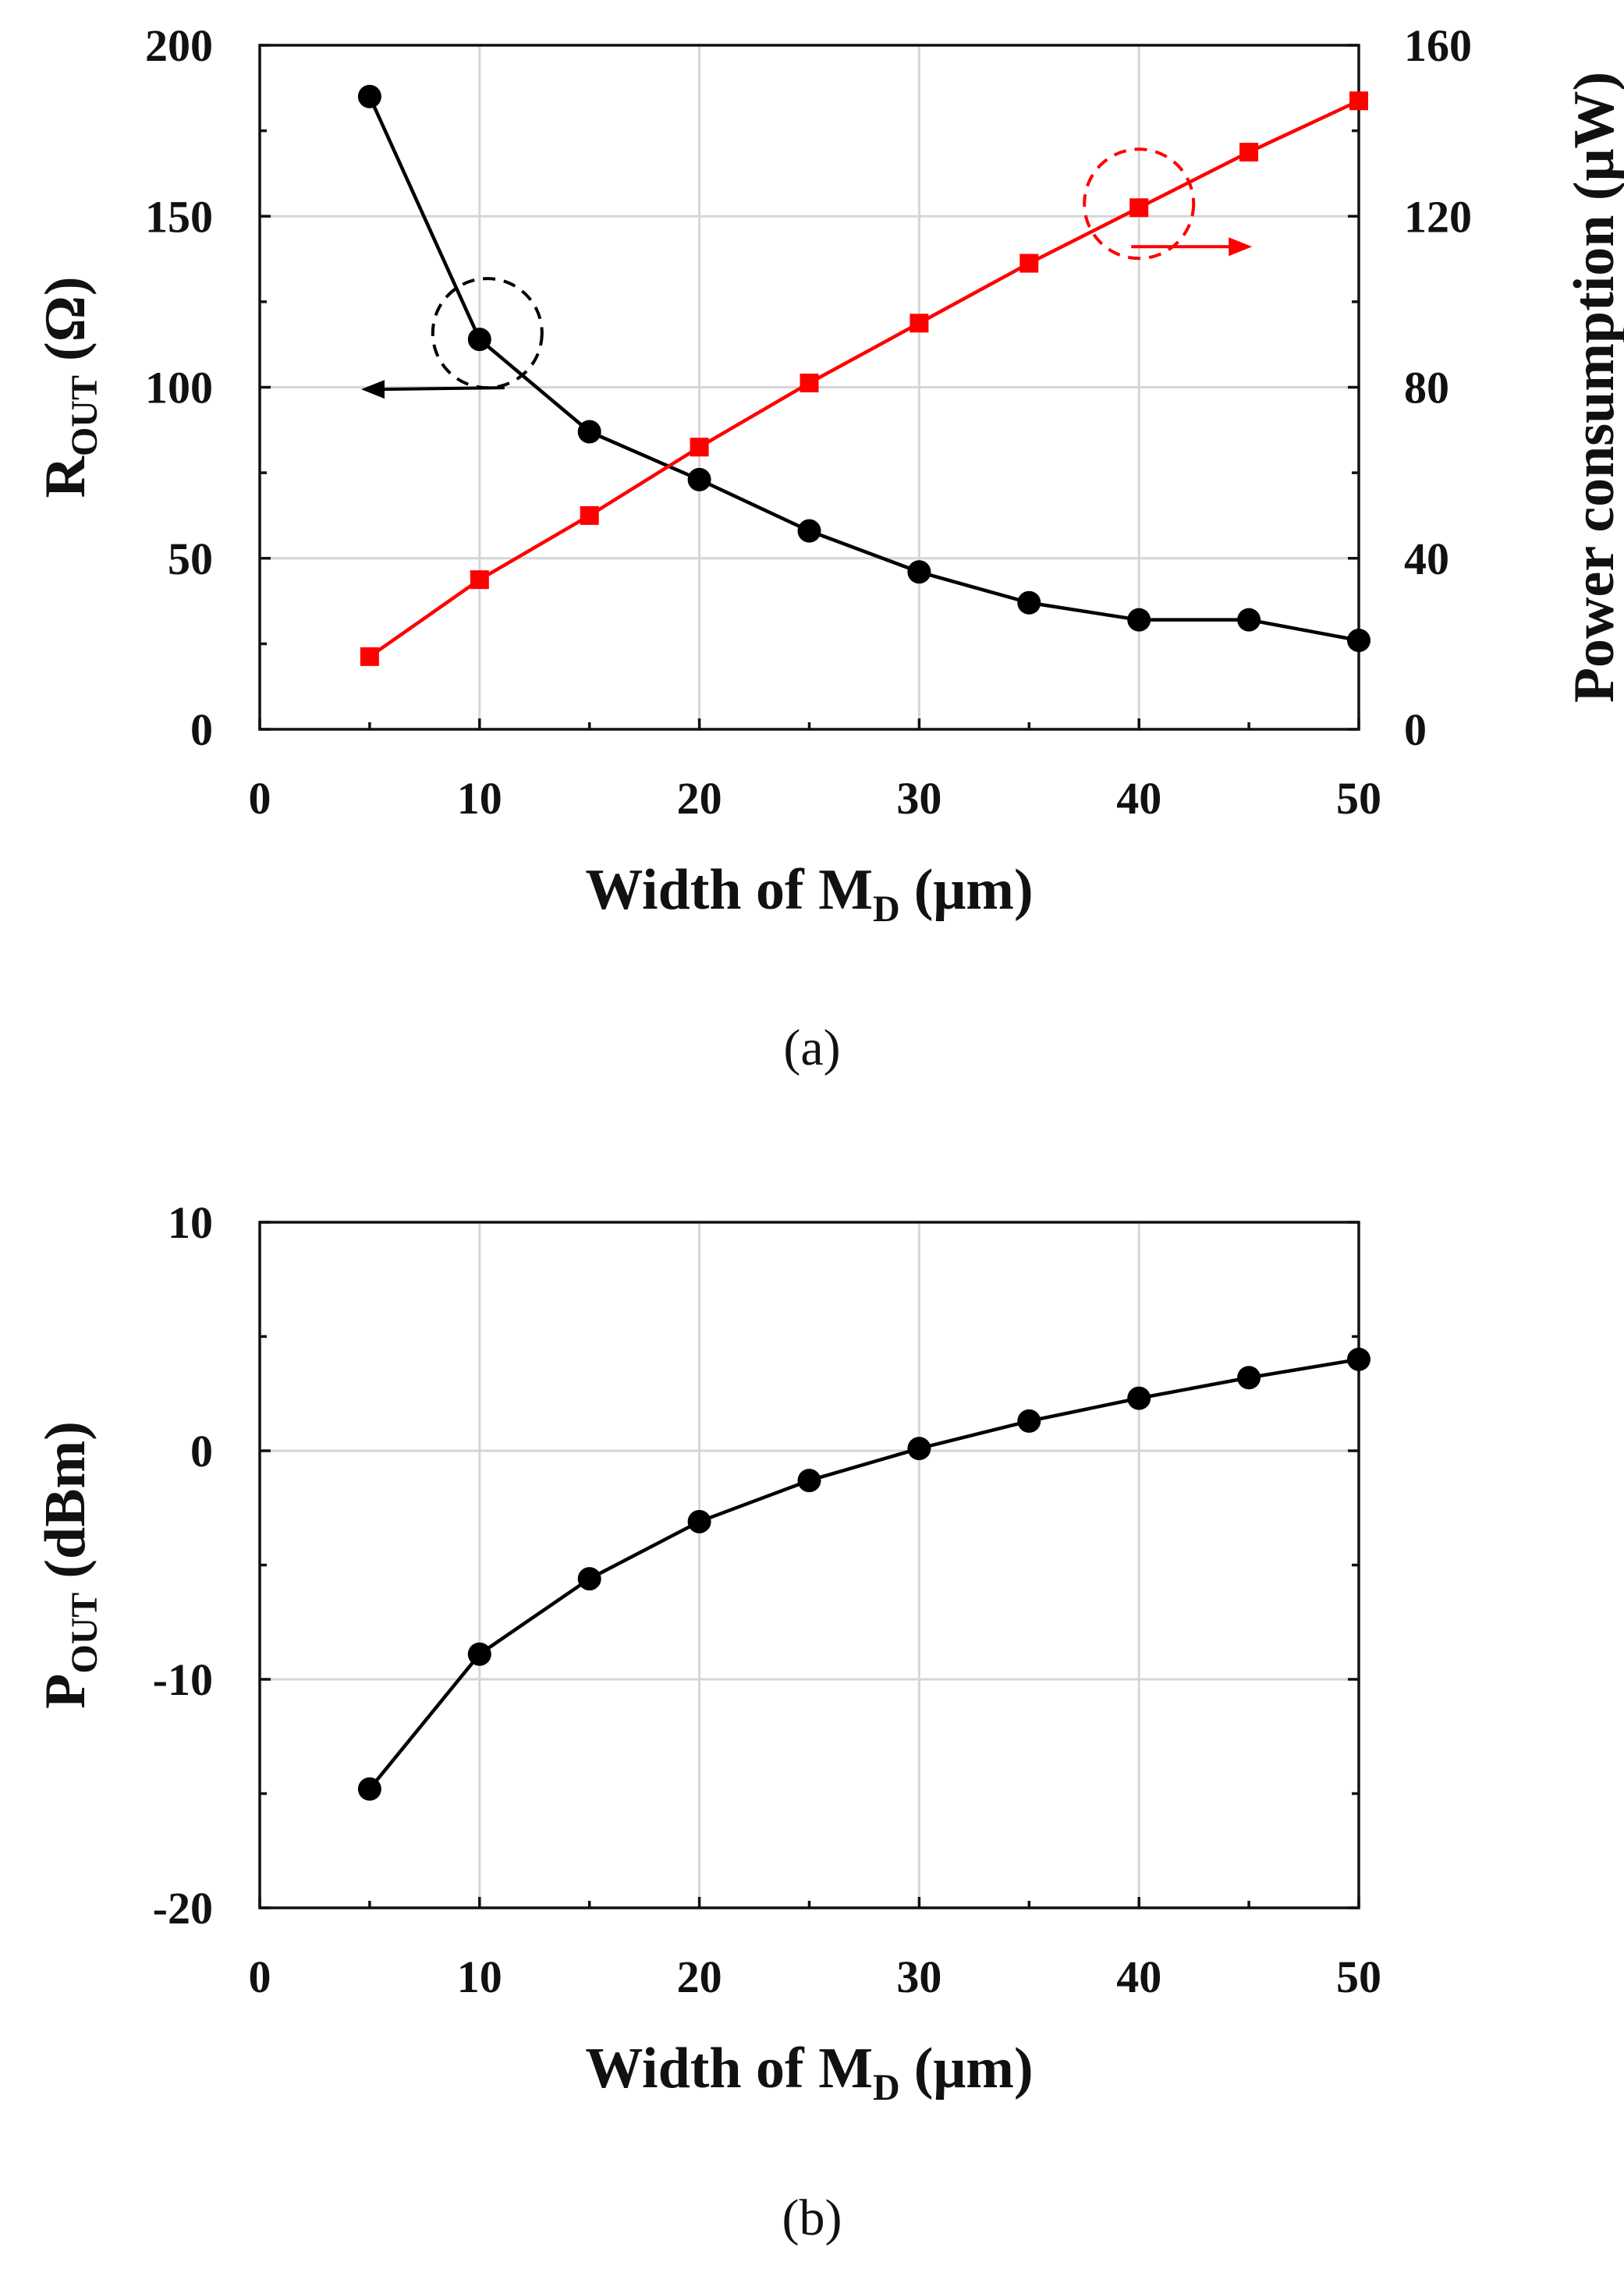 The width and height of the screenshot is (1624, 2276). What do you see at coordinates (1438, 217) in the screenshot?
I see `y-right-tick-label: 120` at bounding box center [1438, 217].